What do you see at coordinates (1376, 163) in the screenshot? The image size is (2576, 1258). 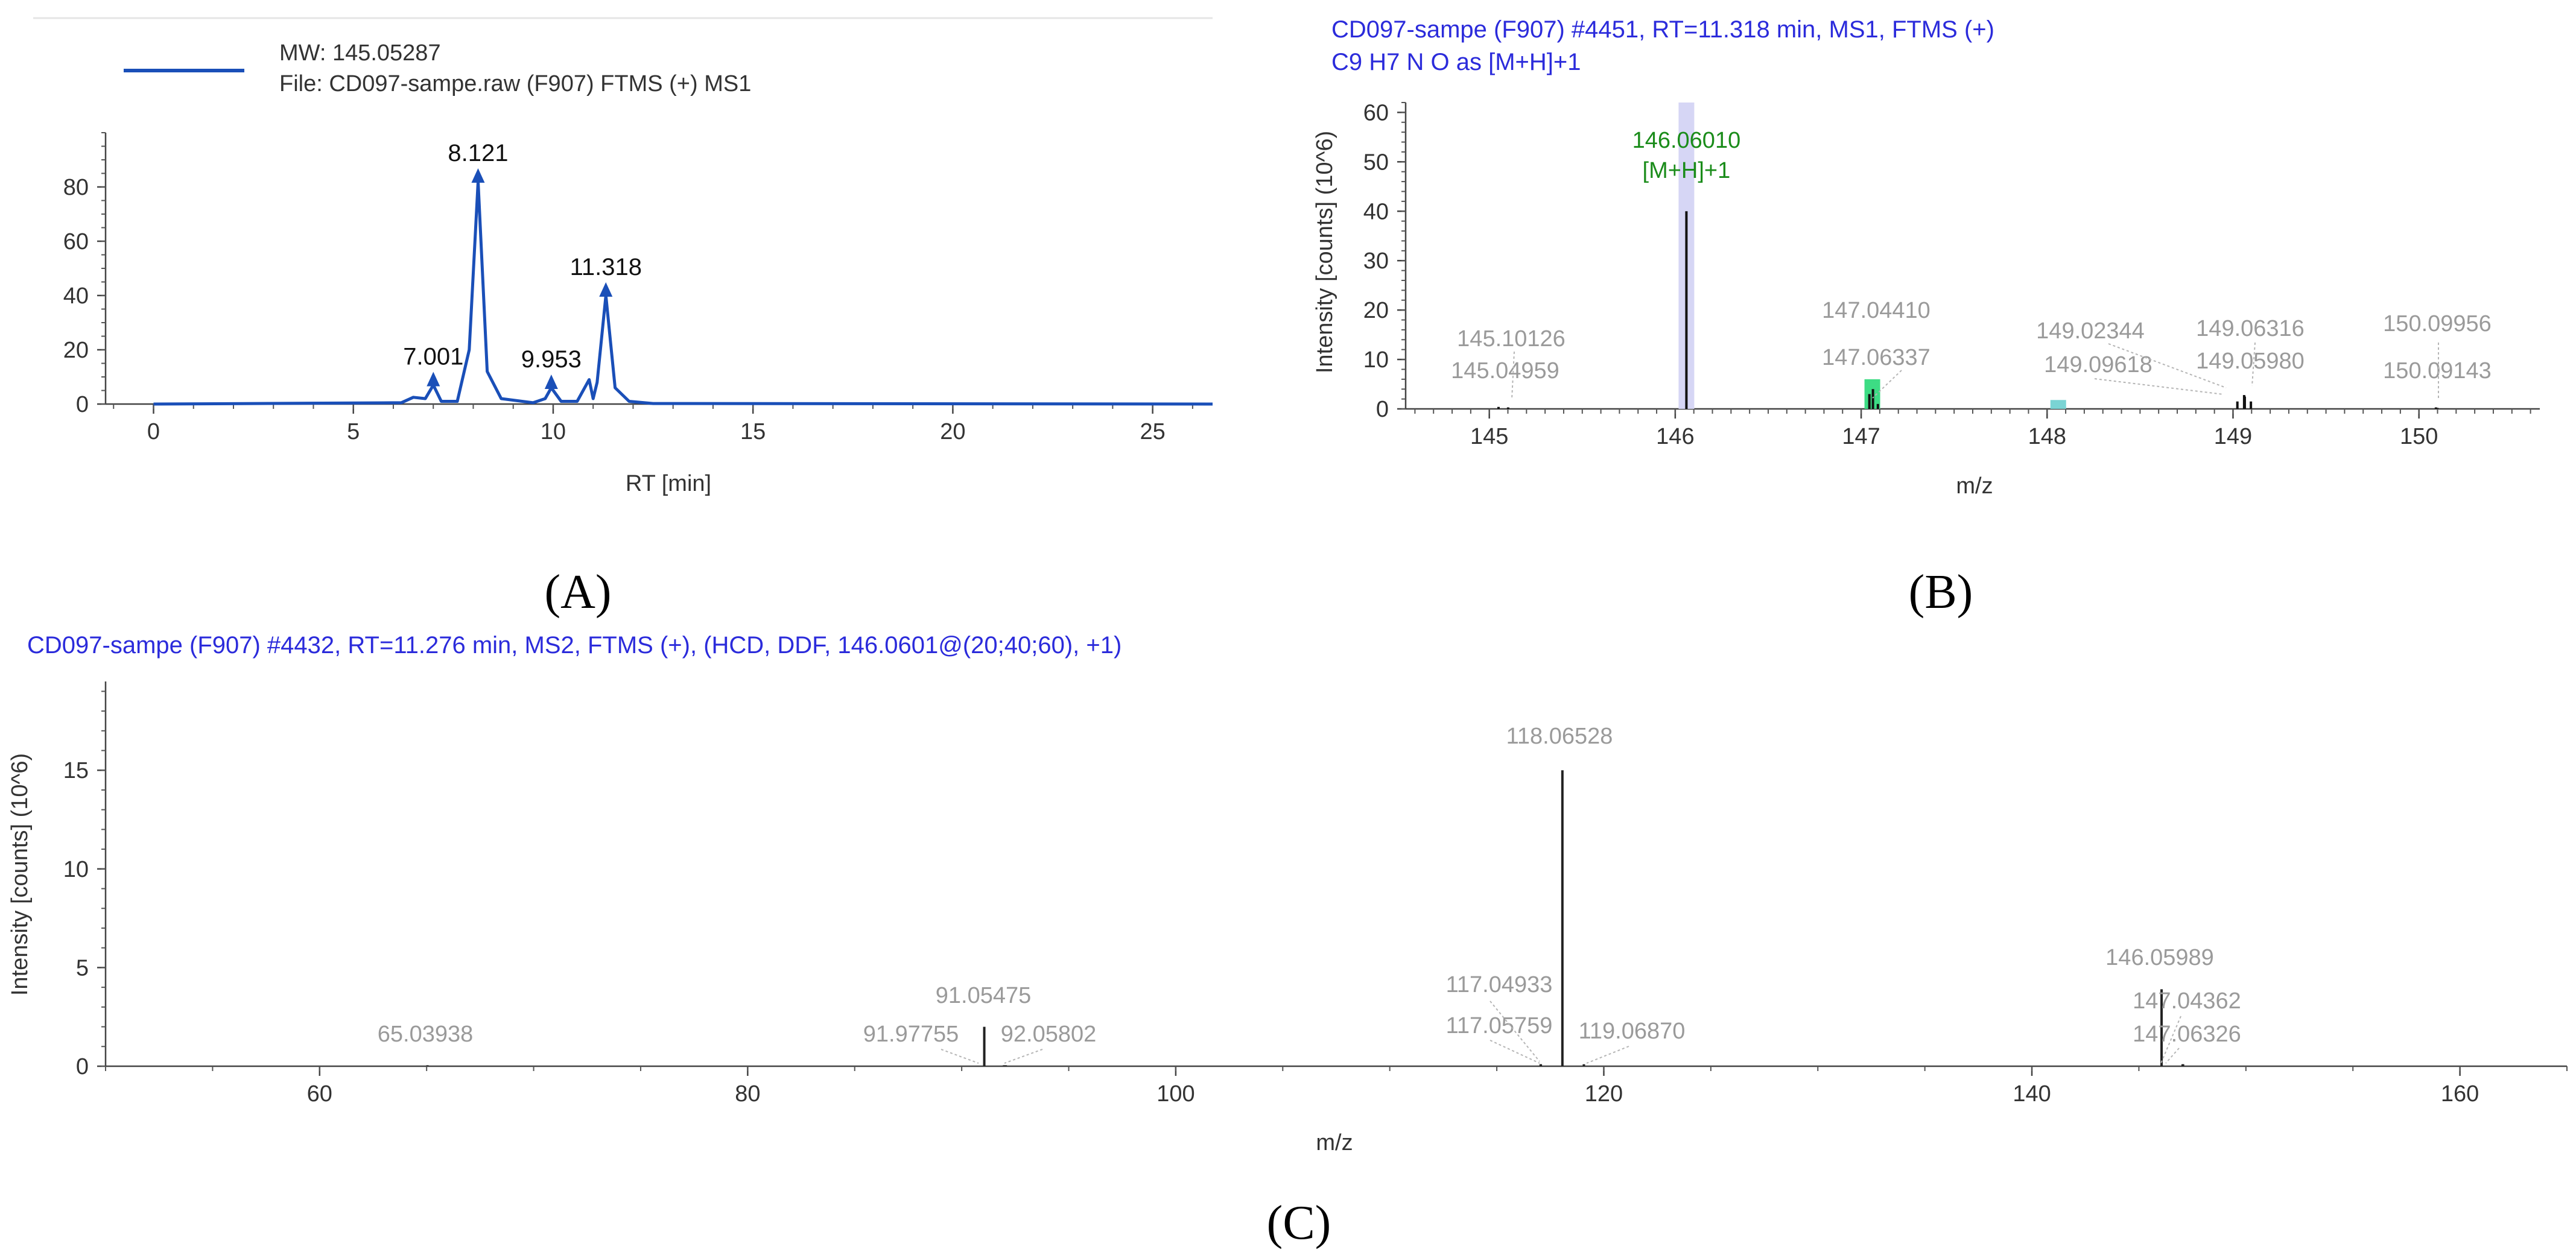 I see `ms1-y-tick-label: 50` at bounding box center [1376, 163].